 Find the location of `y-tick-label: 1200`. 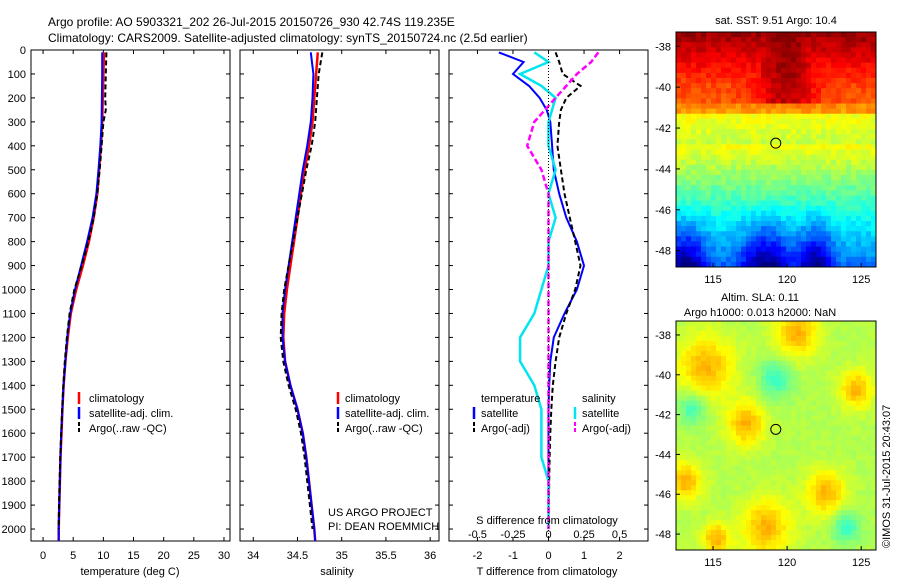

y-tick-label: 1200 is located at coordinates (14, 338).